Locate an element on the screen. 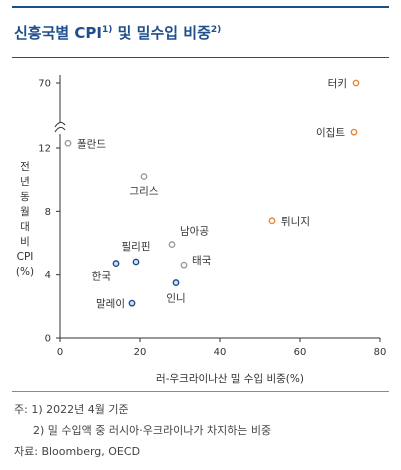 The height and width of the screenshot is (470, 401). point-말레이 is located at coordinates (132, 303).